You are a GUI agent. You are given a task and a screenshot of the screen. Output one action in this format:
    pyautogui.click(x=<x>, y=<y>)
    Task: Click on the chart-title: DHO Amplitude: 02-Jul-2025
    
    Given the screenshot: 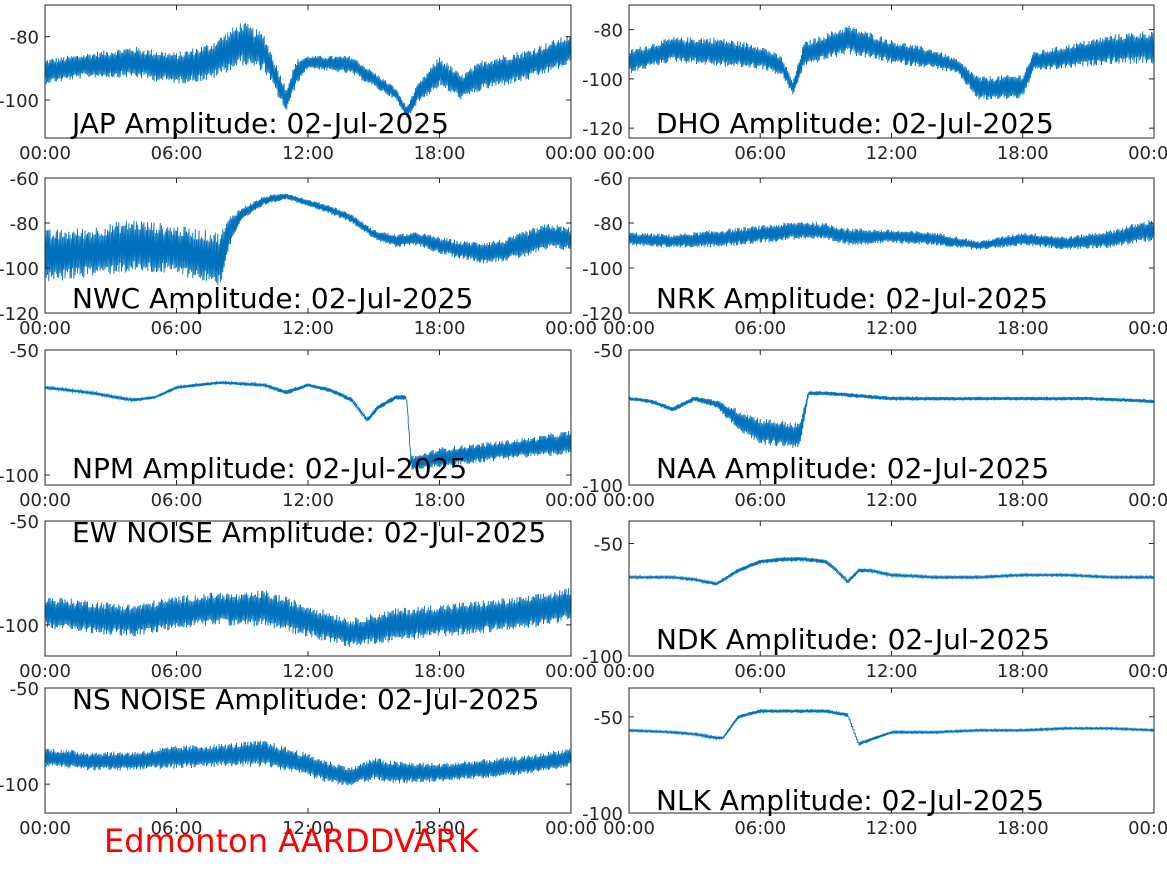 What is the action you would take?
    pyautogui.click(x=855, y=123)
    